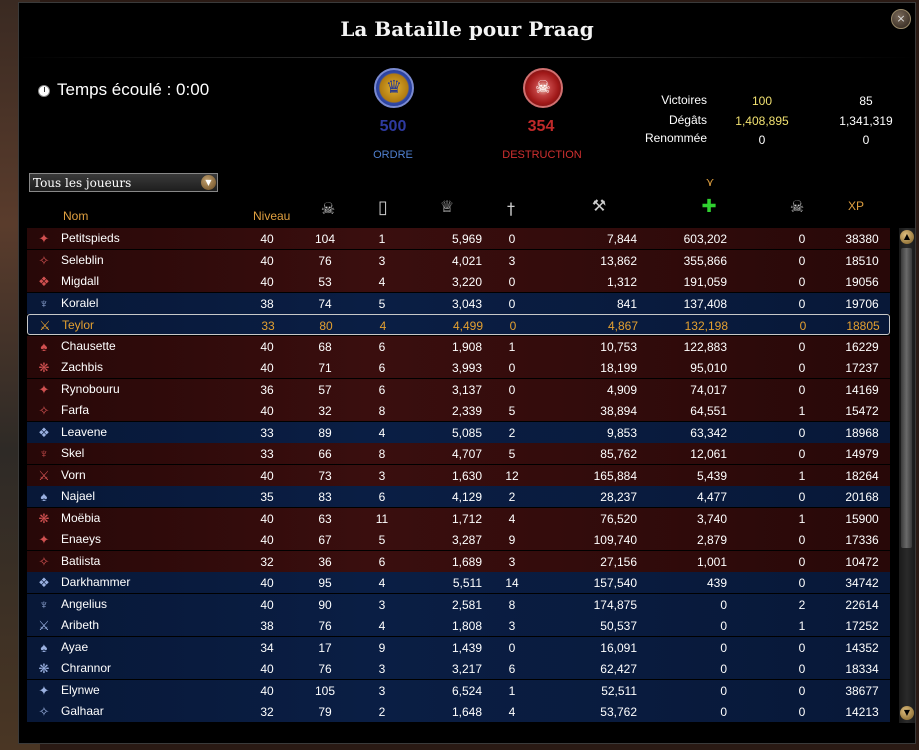  I want to click on table-row: ✧ Seleblin 40 76 3 4,021 3 13,862 355,866 0 18510, so click(458, 260).